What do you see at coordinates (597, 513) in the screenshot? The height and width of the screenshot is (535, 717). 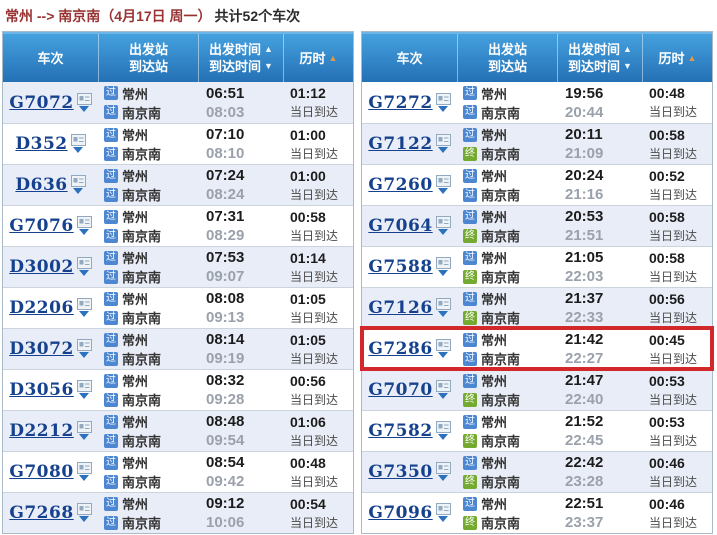 I see `times-cell: 22:51 23:37` at bounding box center [597, 513].